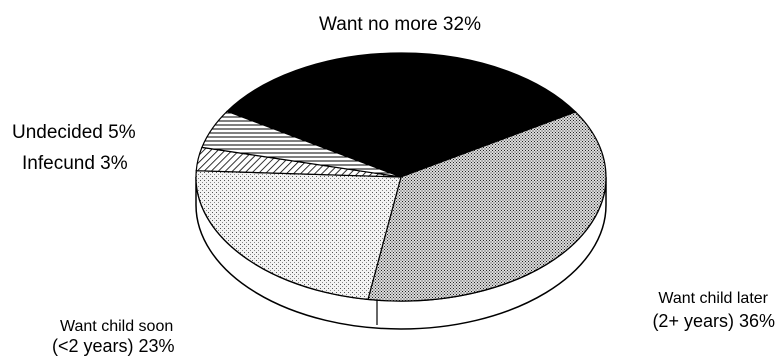  Describe the element at coordinates (116, 326) in the screenshot. I see `label-want-soon-line1: Want child soon` at that location.